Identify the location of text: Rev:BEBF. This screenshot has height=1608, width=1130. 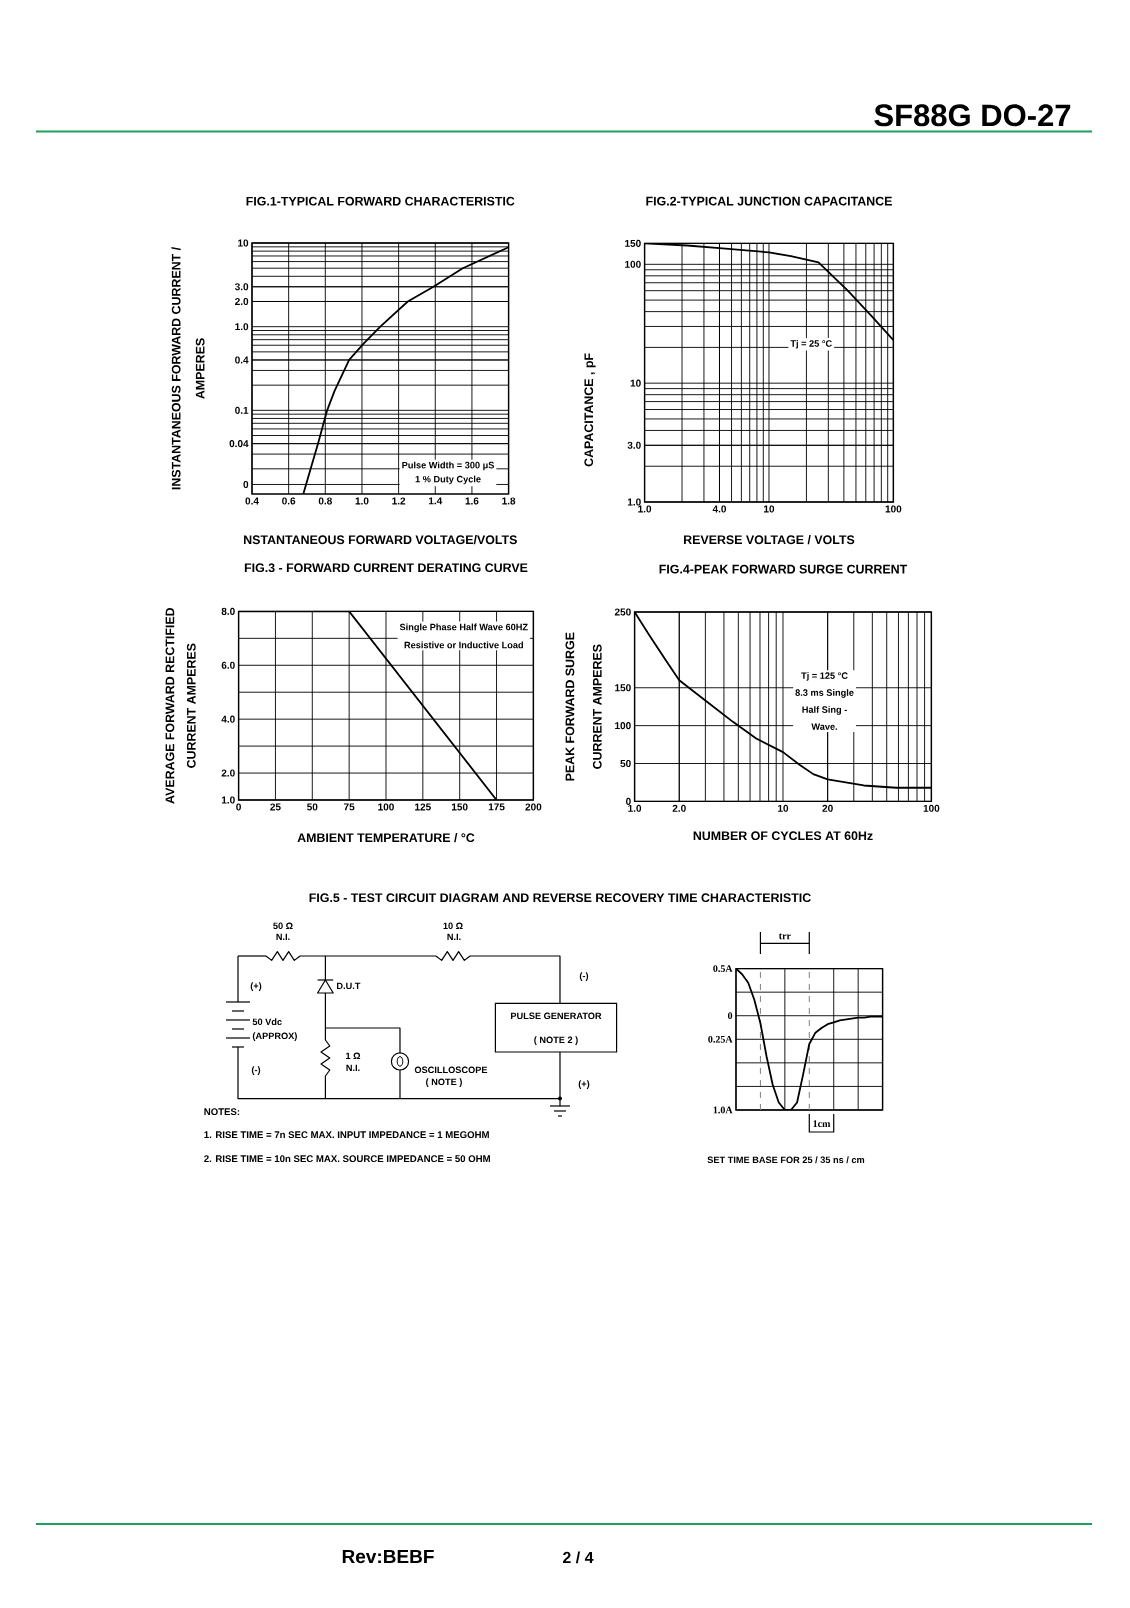
(388, 1556).